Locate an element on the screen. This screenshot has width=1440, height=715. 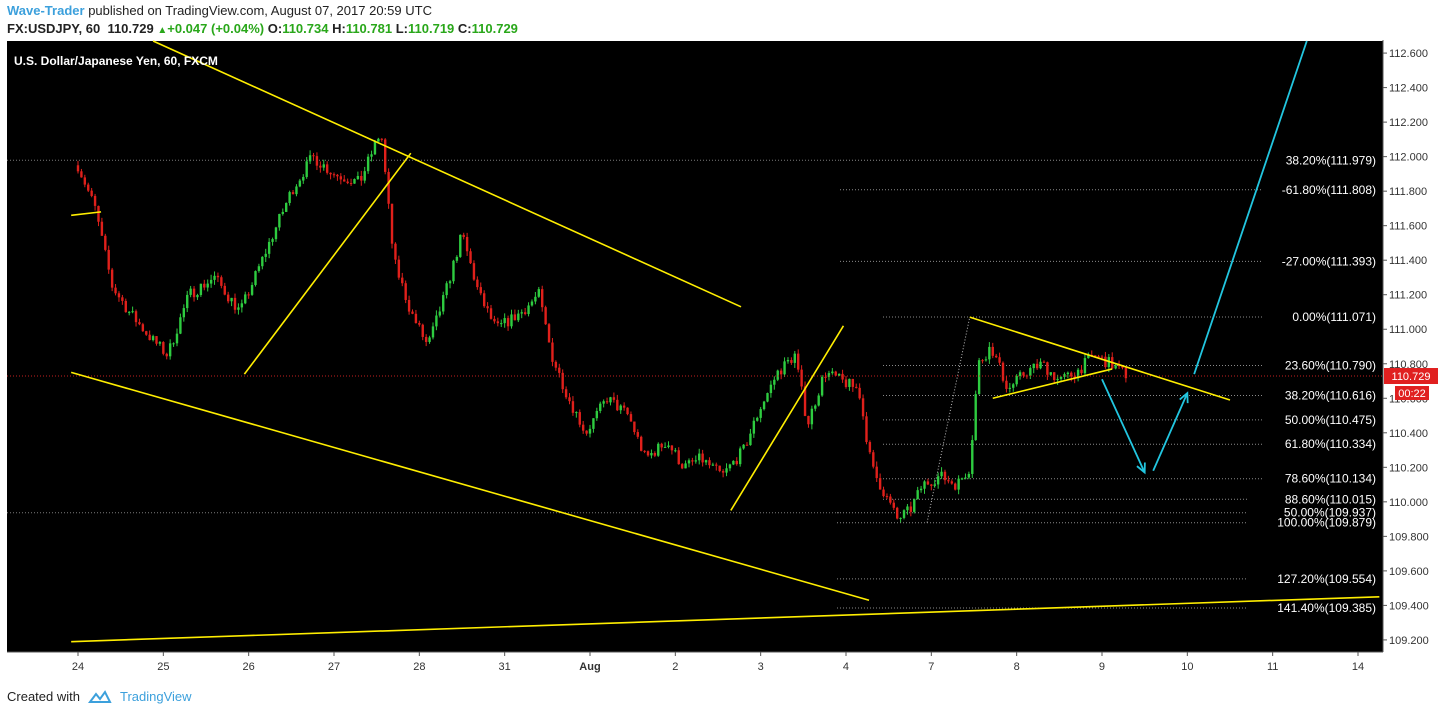
up-arrow-icon: ▲ is located at coordinates (162, 30).